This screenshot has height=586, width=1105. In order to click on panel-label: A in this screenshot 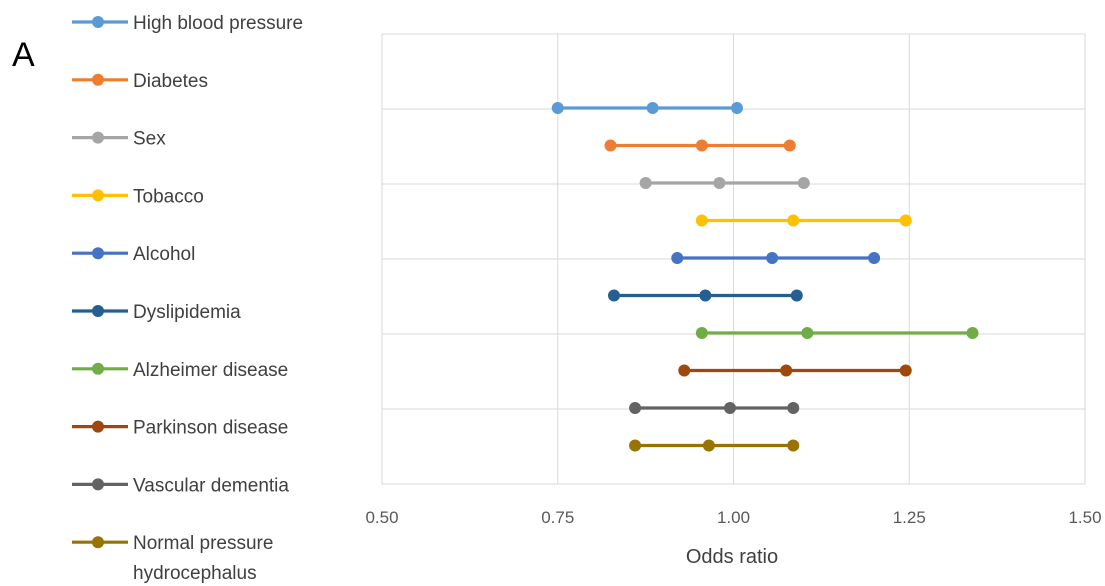, I will do `click(23, 55)`.